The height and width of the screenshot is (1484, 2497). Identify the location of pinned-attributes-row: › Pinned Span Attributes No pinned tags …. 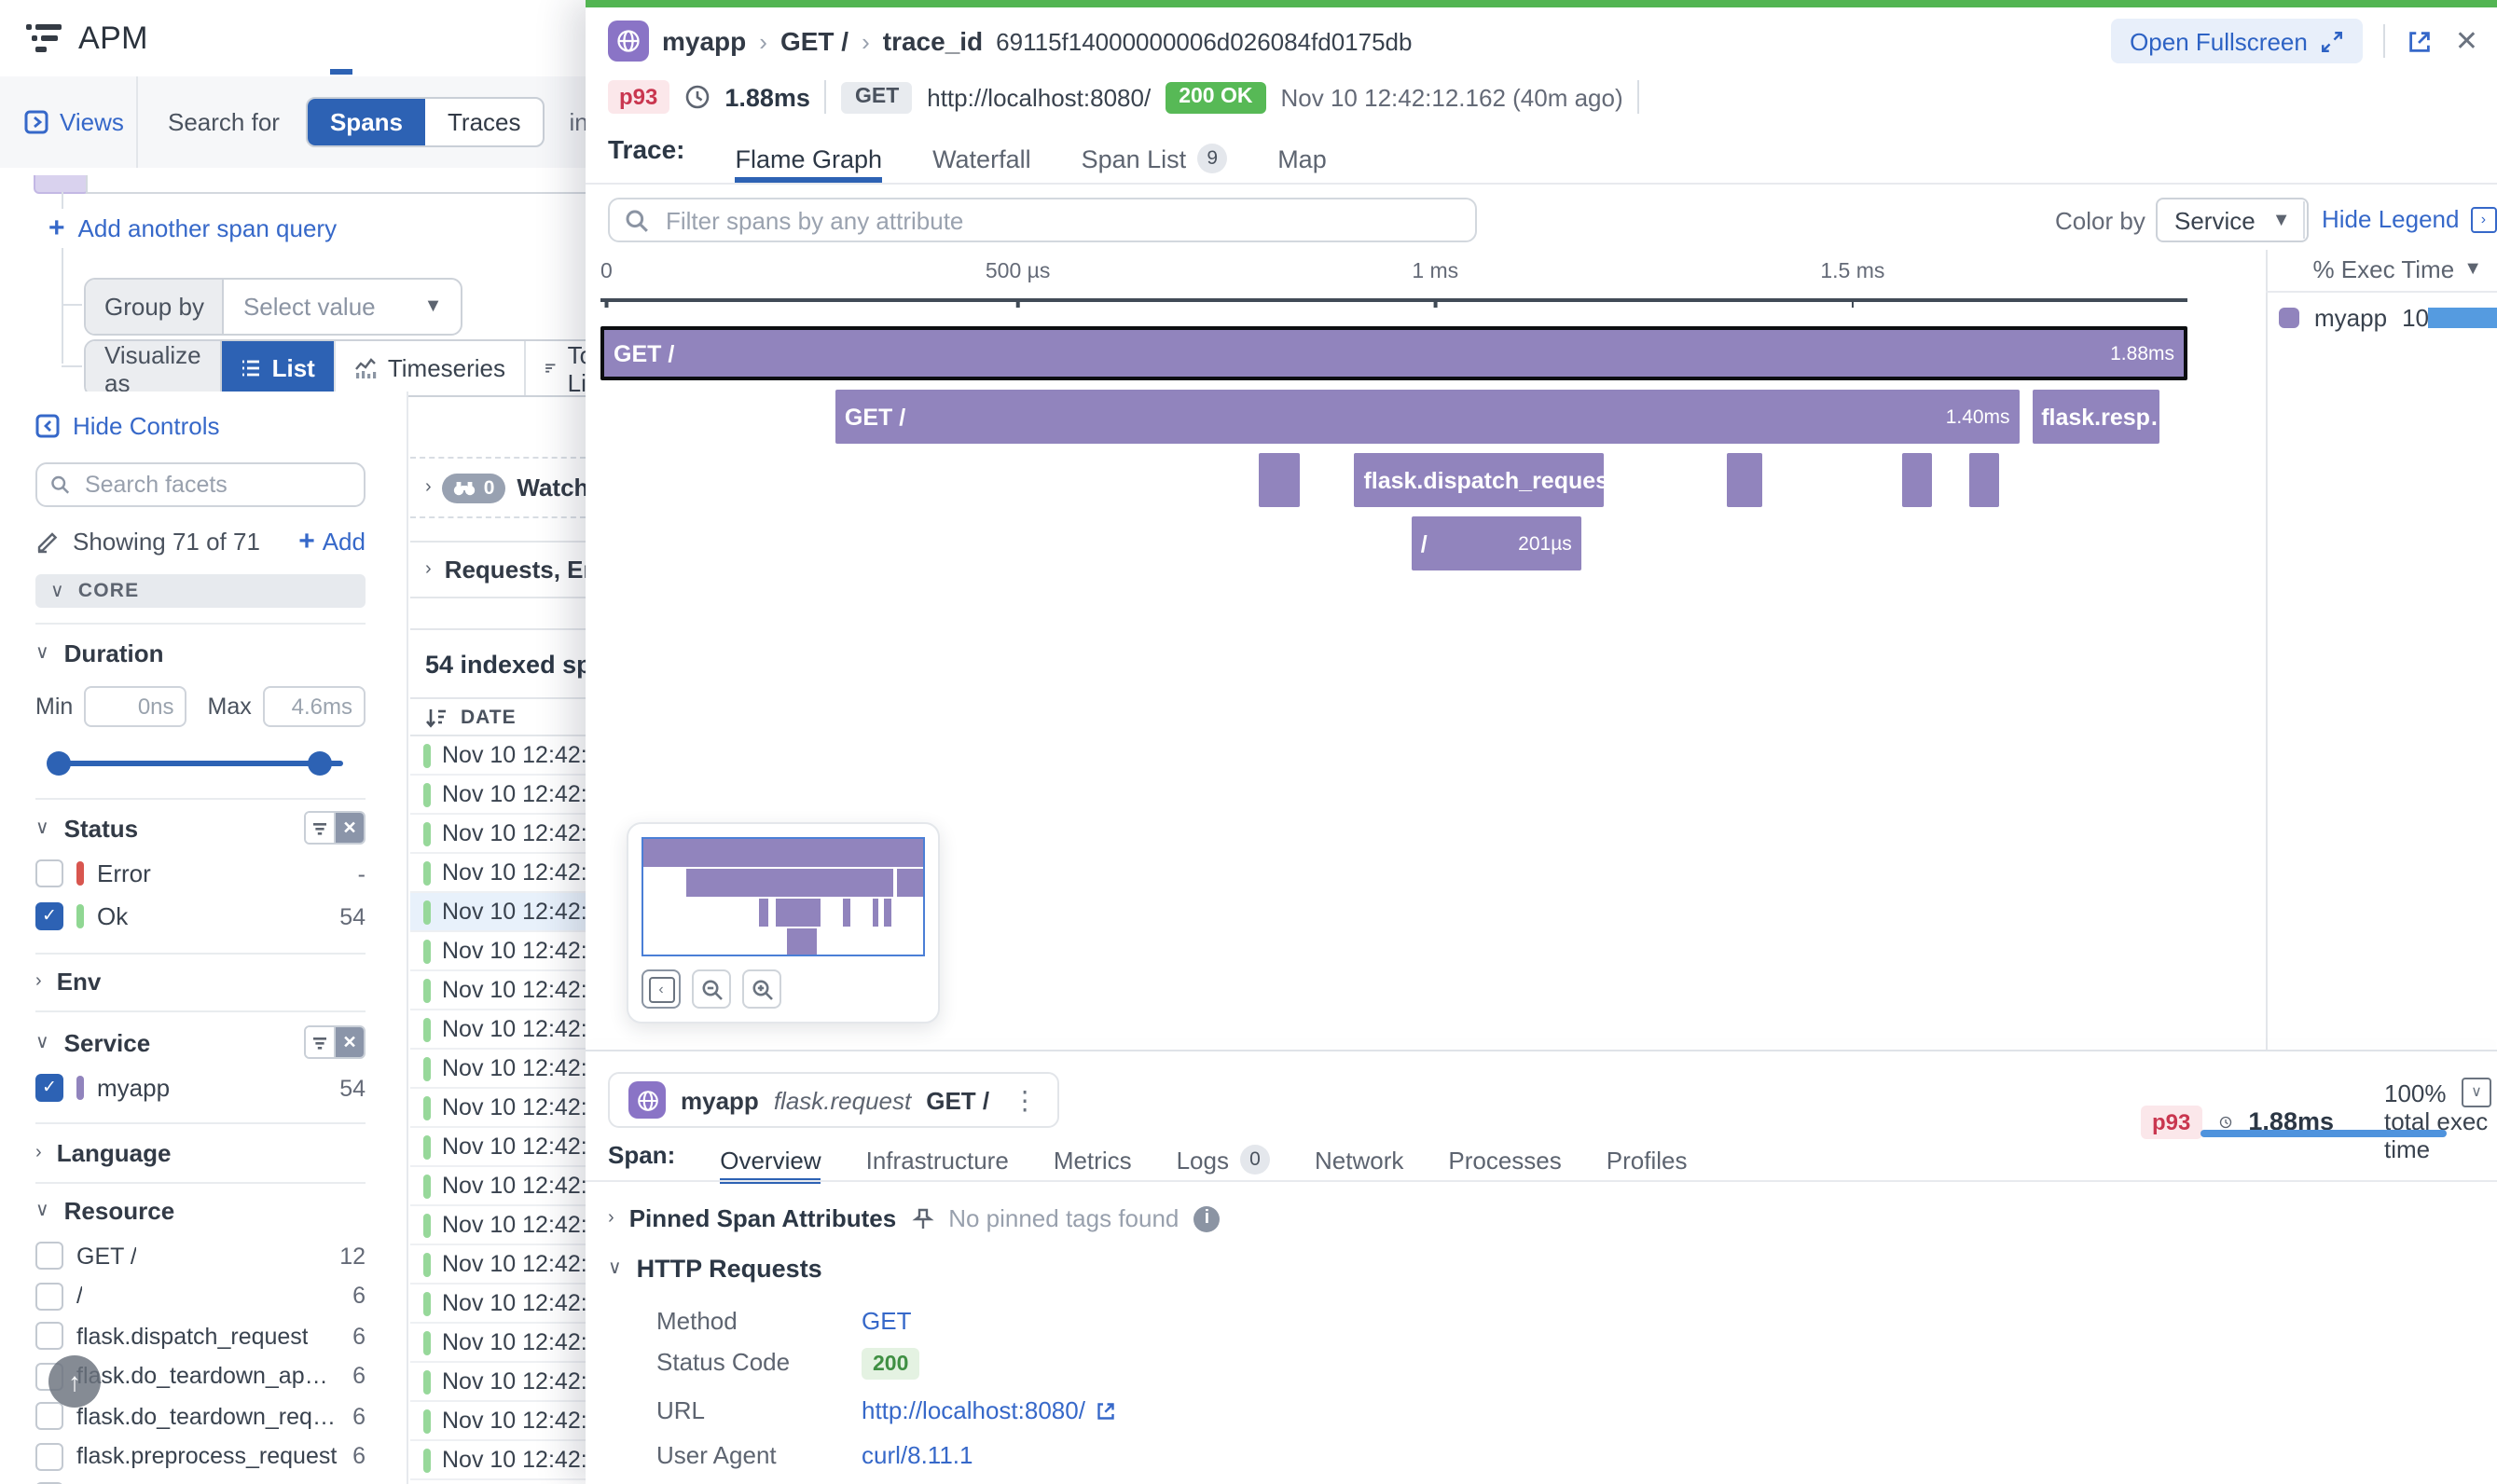
(914, 1218).